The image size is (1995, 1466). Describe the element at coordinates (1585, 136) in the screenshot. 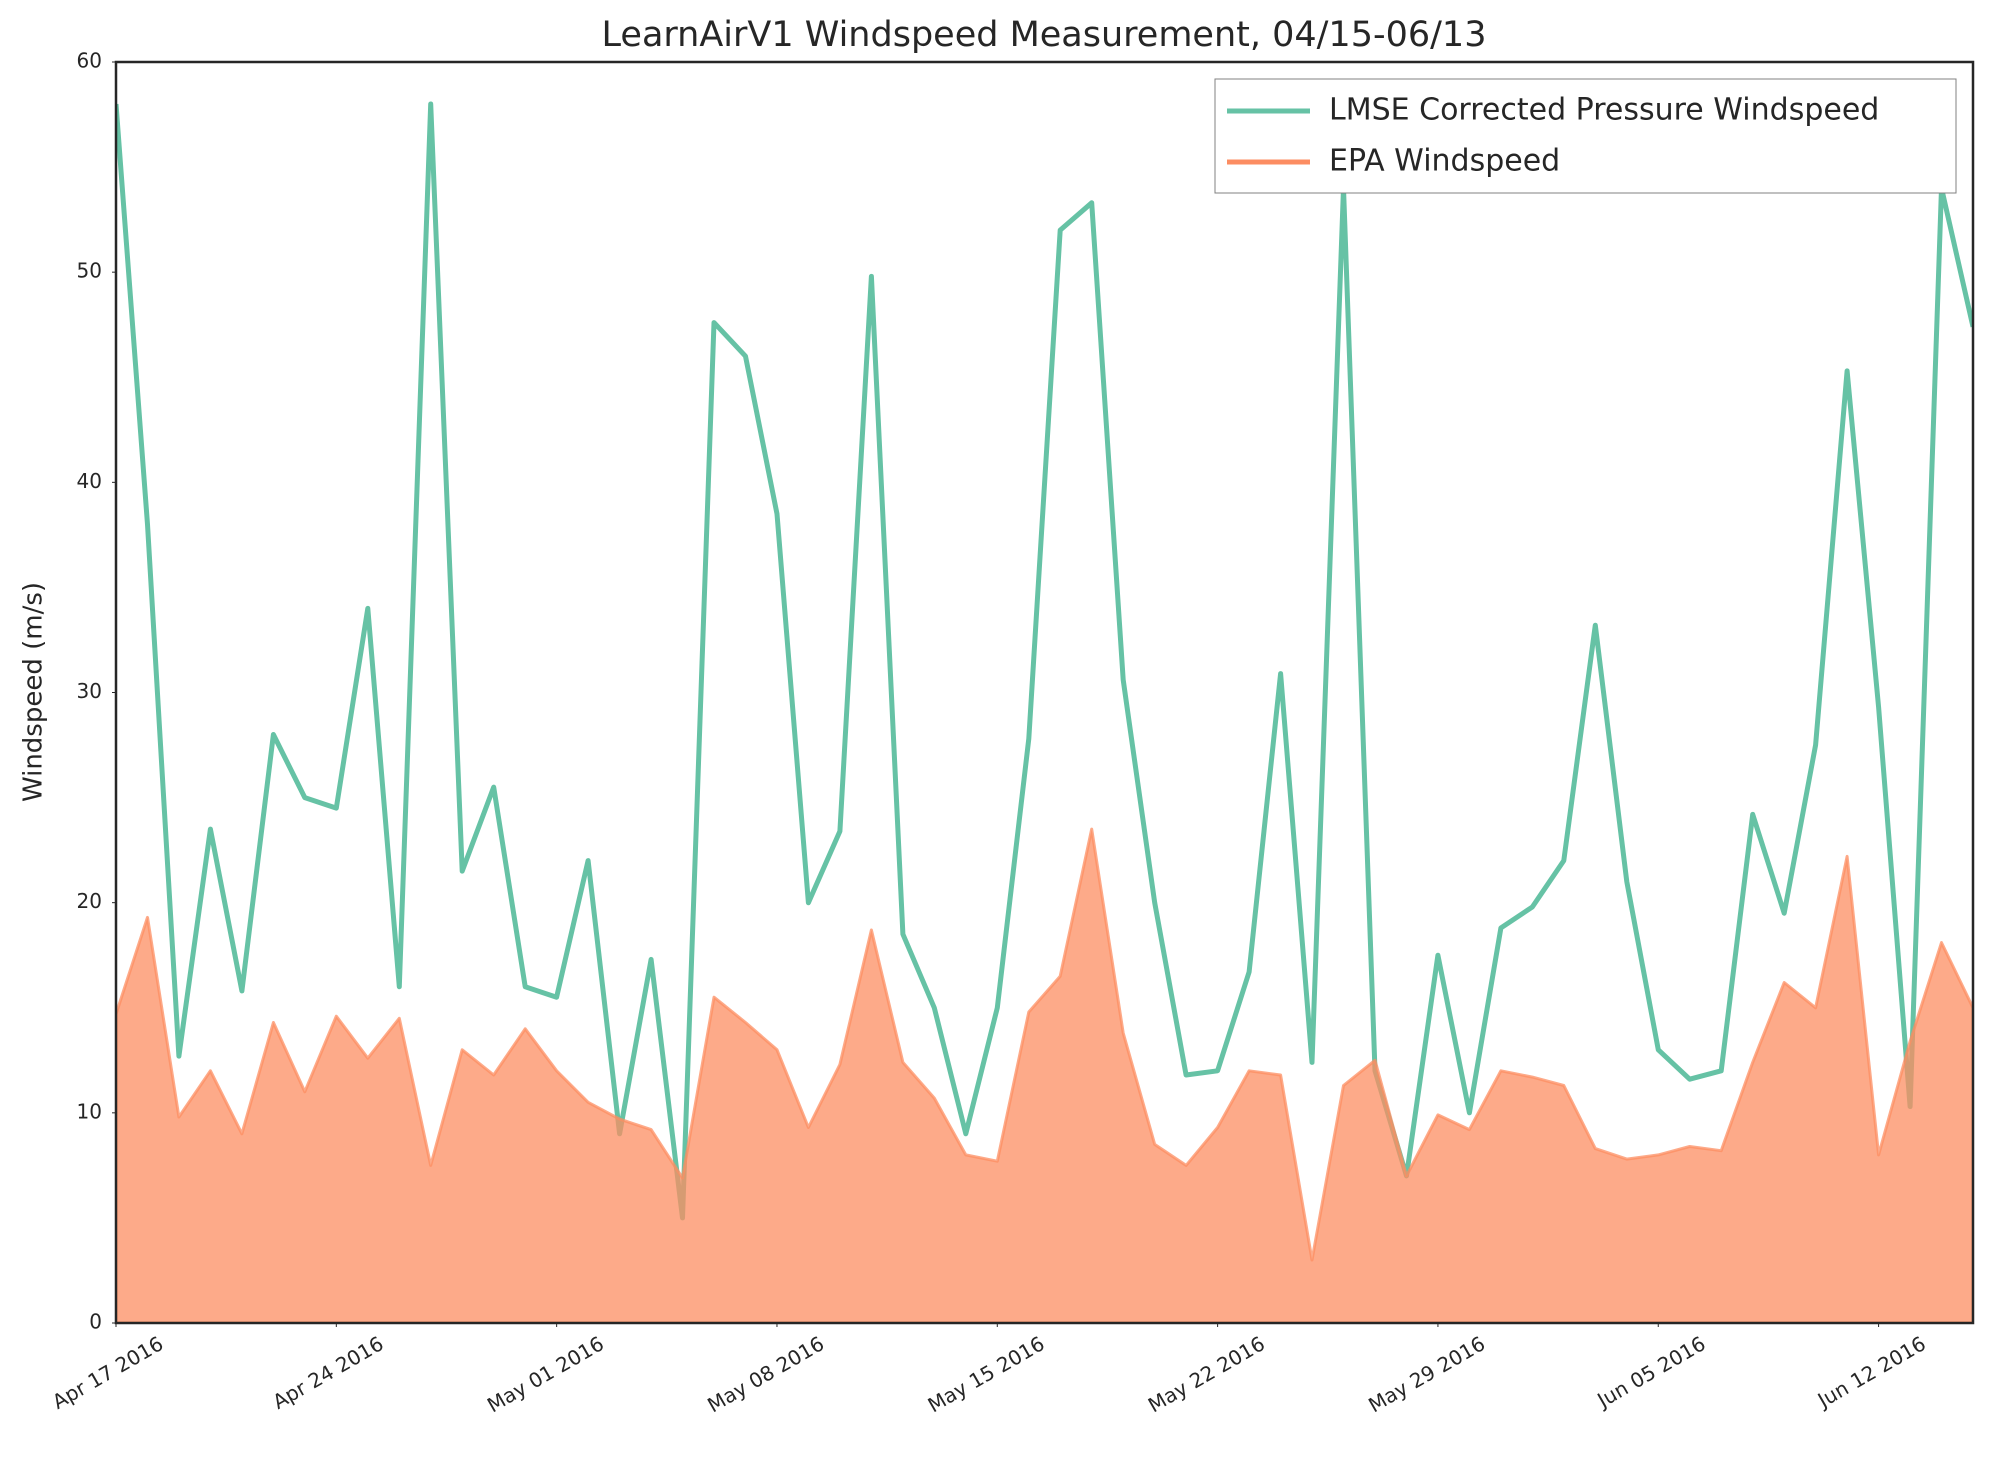

I see `legend-box` at that location.